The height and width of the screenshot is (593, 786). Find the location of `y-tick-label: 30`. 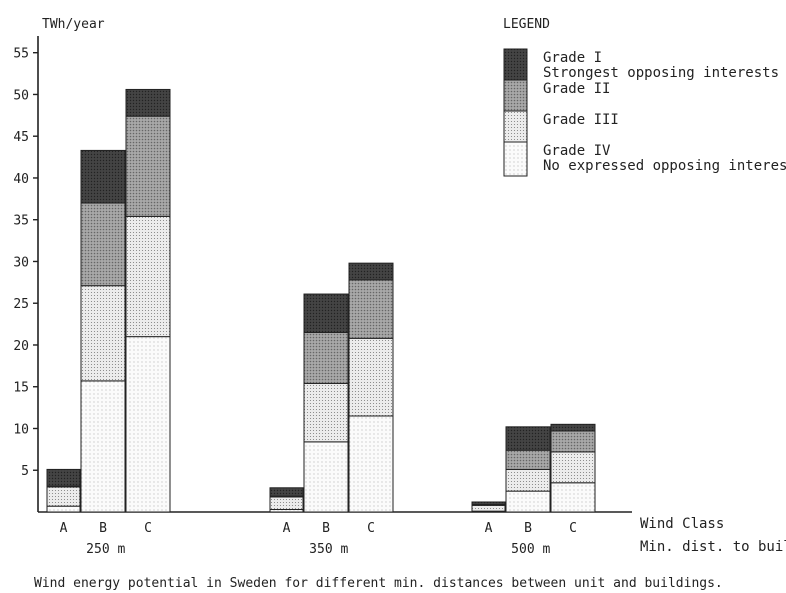

y-tick-label: 30 is located at coordinates (21, 262).